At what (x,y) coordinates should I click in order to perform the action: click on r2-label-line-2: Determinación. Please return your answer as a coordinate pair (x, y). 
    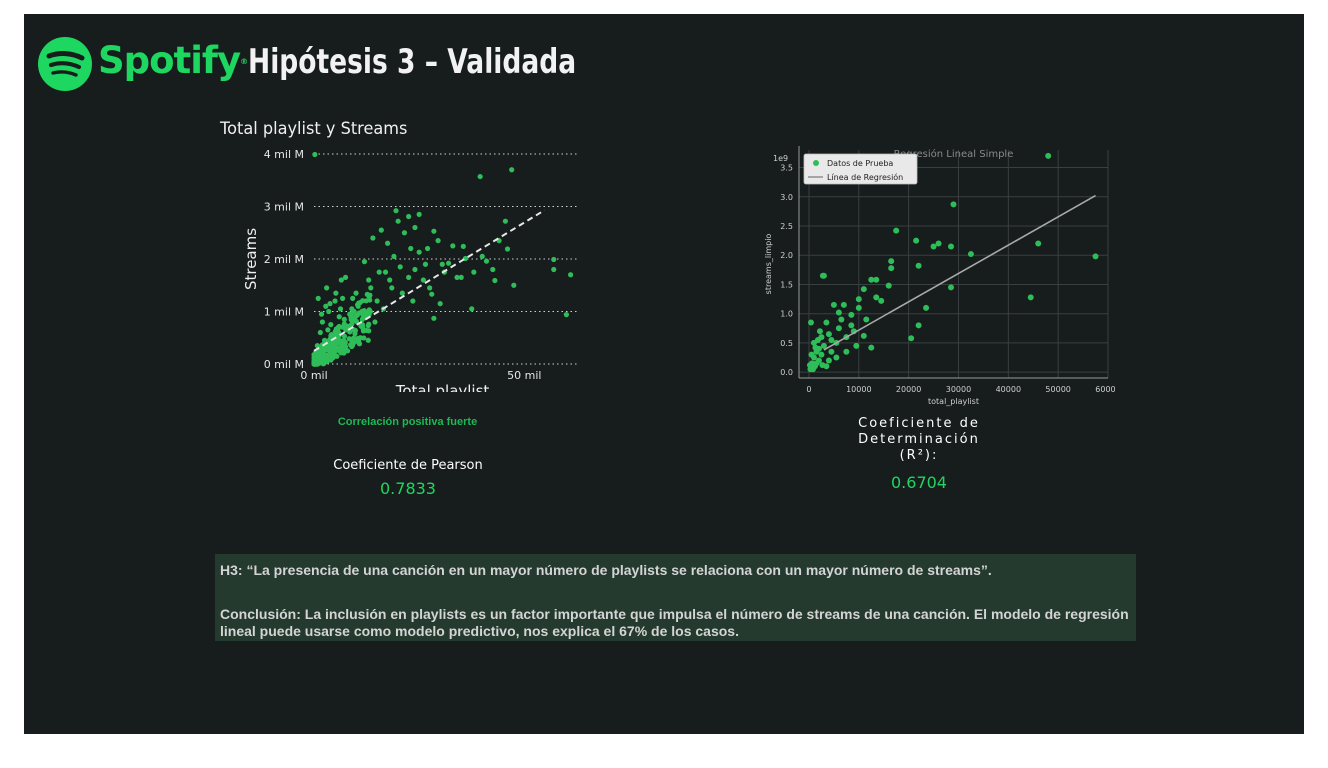
    Looking at the image, I should click on (919, 439).